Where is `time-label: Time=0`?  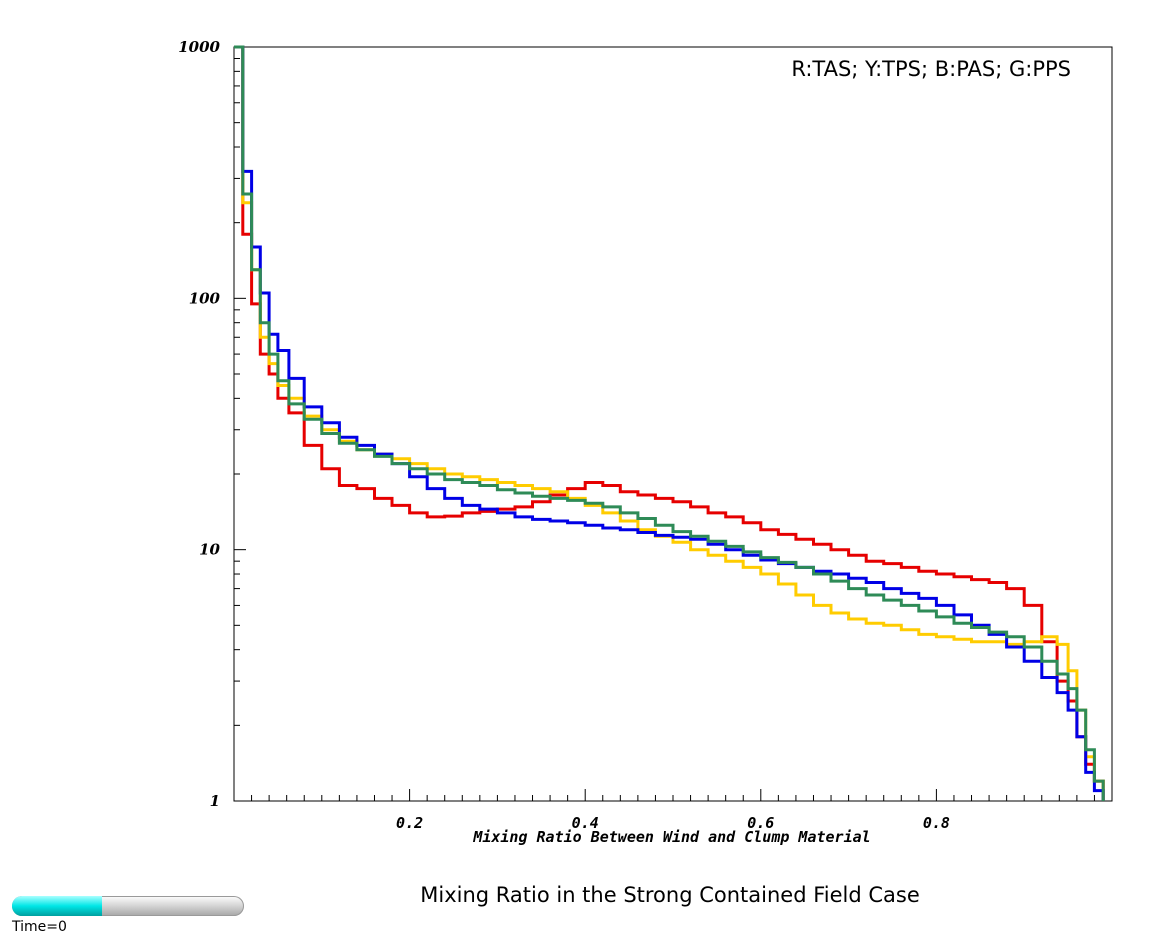 time-label: Time=0 is located at coordinates (39, 927).